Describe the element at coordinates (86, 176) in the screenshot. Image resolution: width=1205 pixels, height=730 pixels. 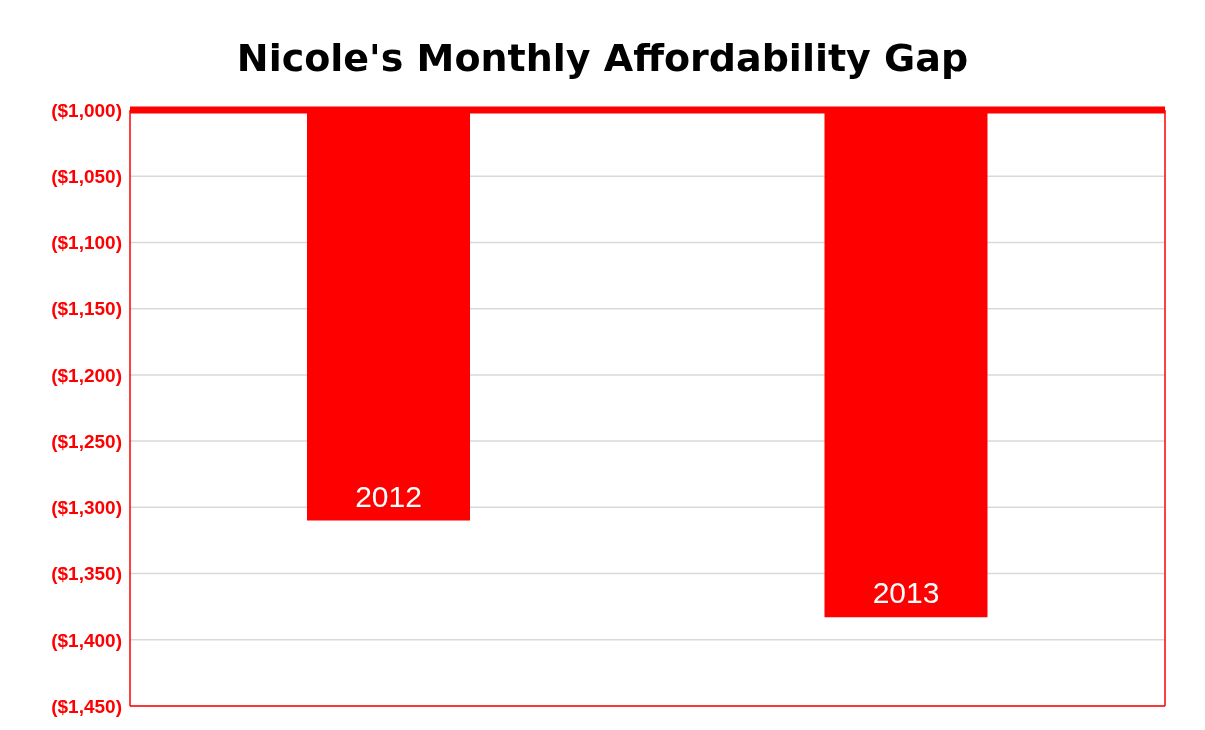
I see `y-tick-label: ($1,050)` at that location.